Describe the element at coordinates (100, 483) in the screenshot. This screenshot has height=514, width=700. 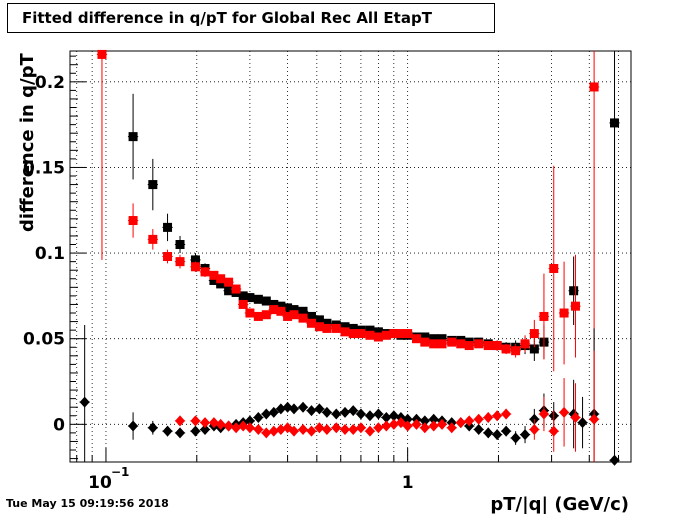
I see `x-tick-label: 10` at that location.